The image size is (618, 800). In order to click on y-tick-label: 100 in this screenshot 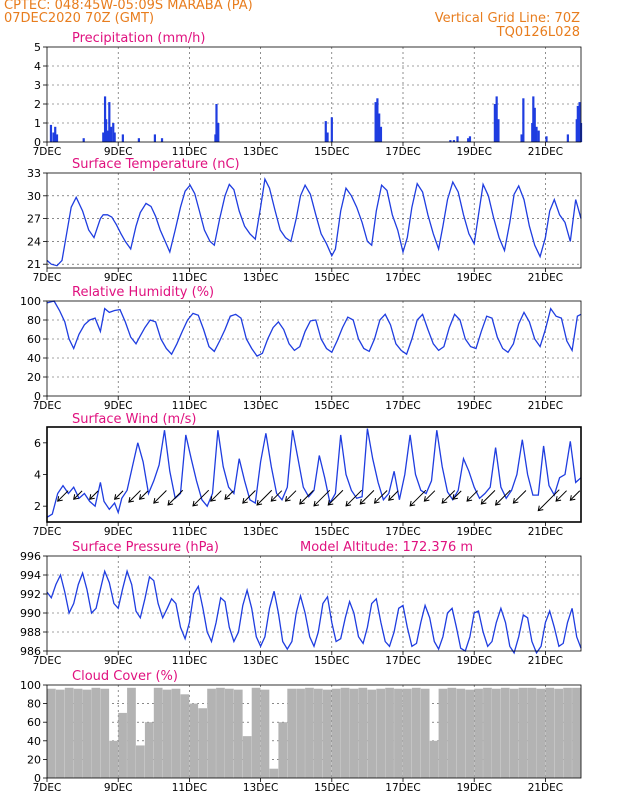, I will do `click(30, 685)`.